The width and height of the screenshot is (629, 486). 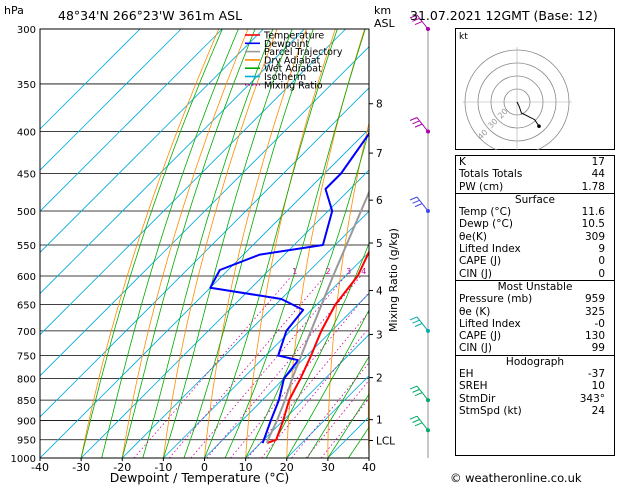 What do you see at coordinates (26, 212) in the screenshot?
I see `pressure-tick-label: 500` at bounding box center [26, 212].